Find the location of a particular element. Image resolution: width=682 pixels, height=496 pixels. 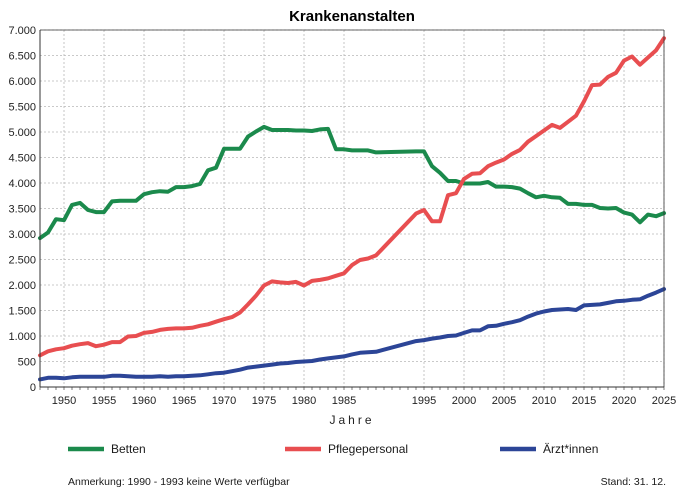

x-tick-label: 2000 is located at coordinates (464, 401).